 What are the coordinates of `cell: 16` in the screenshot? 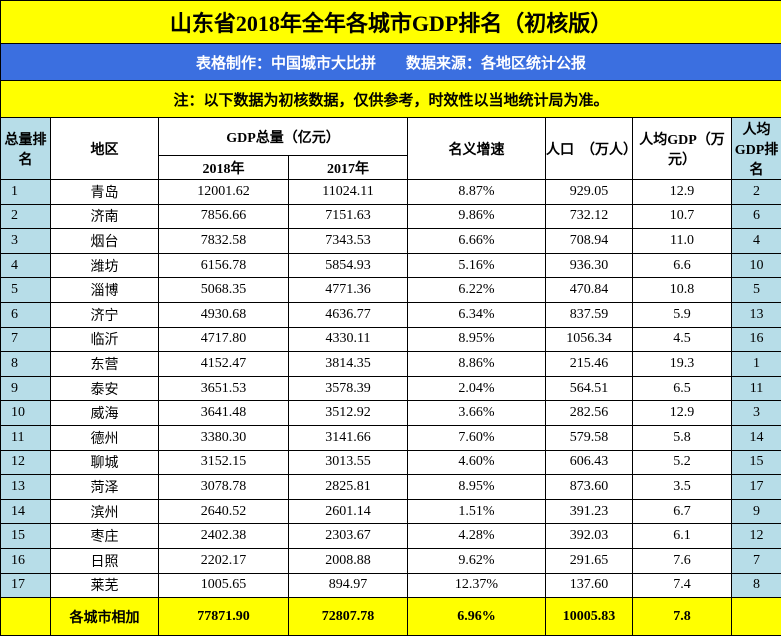 It's located at (755, 339).